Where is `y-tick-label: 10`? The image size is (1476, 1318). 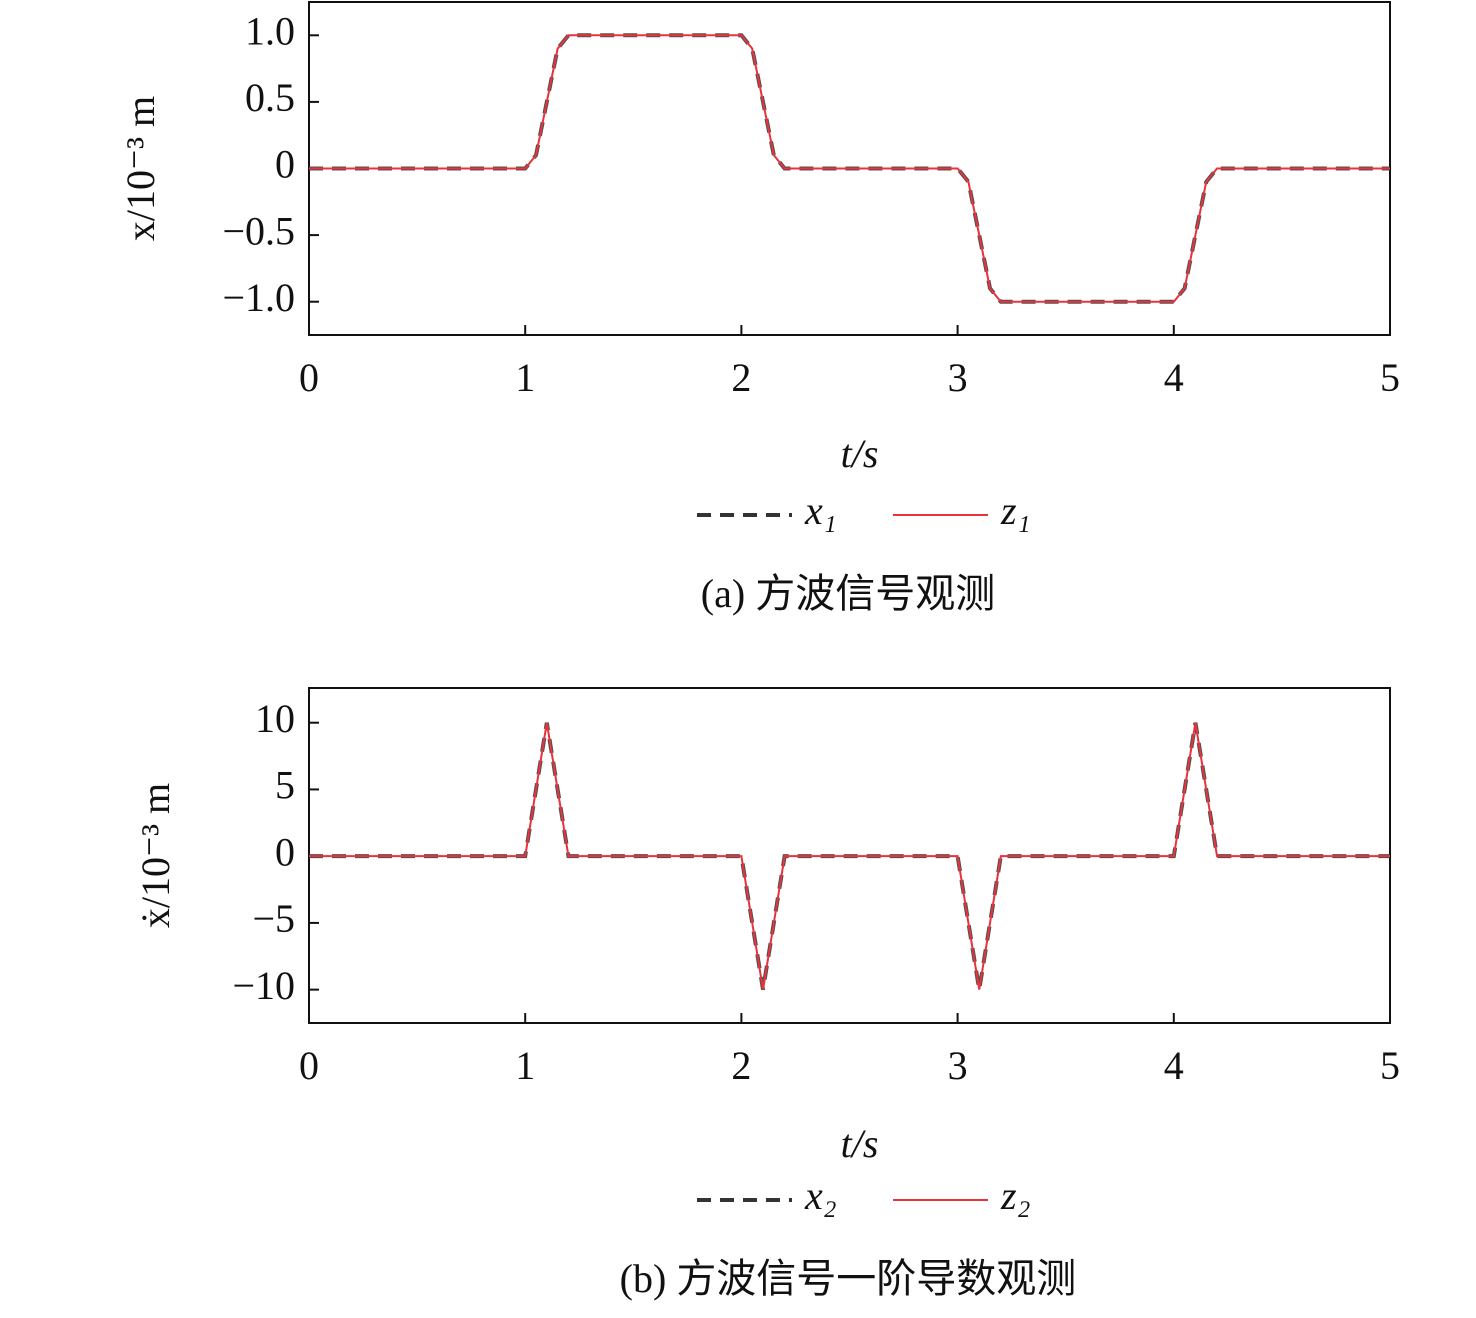 y-tick-label: 10 is located at coordinates (275, 718).